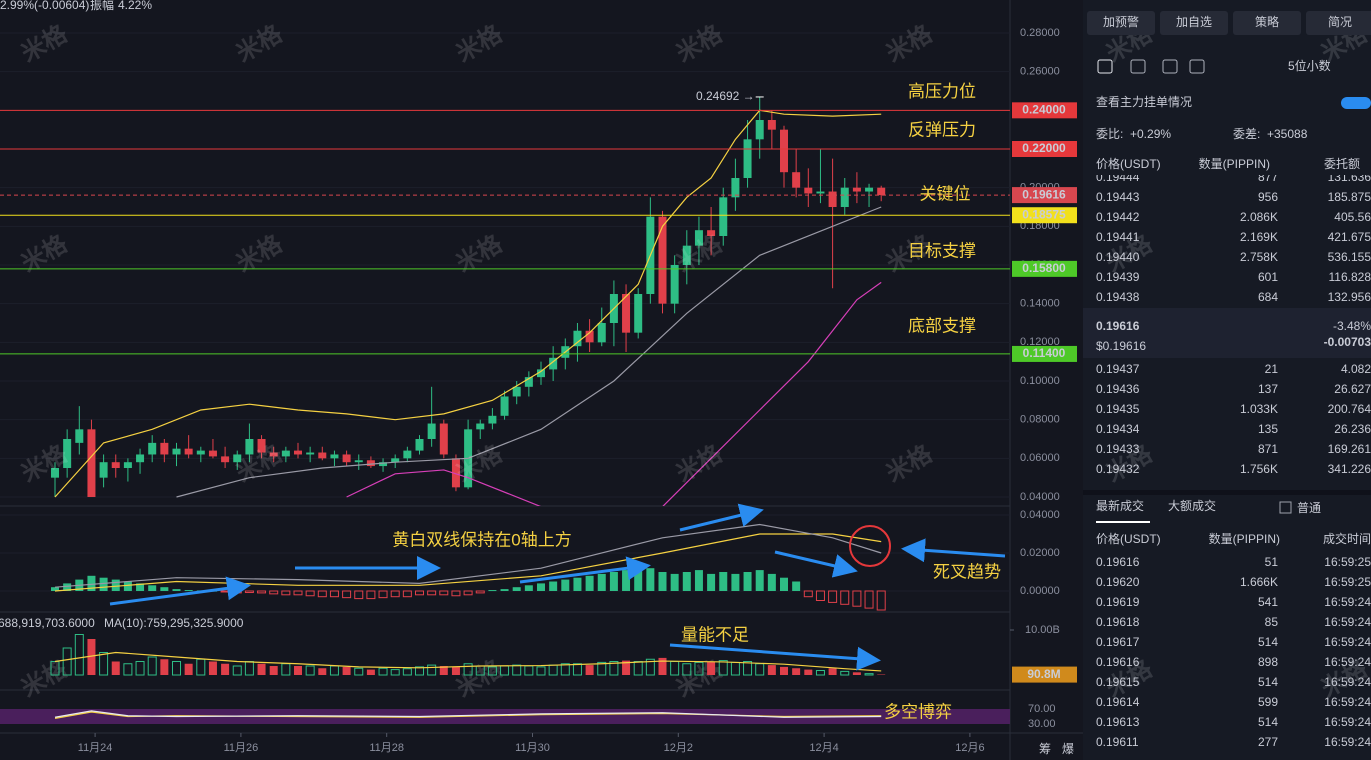  I want to click on last-bg, so click(1227, 333).